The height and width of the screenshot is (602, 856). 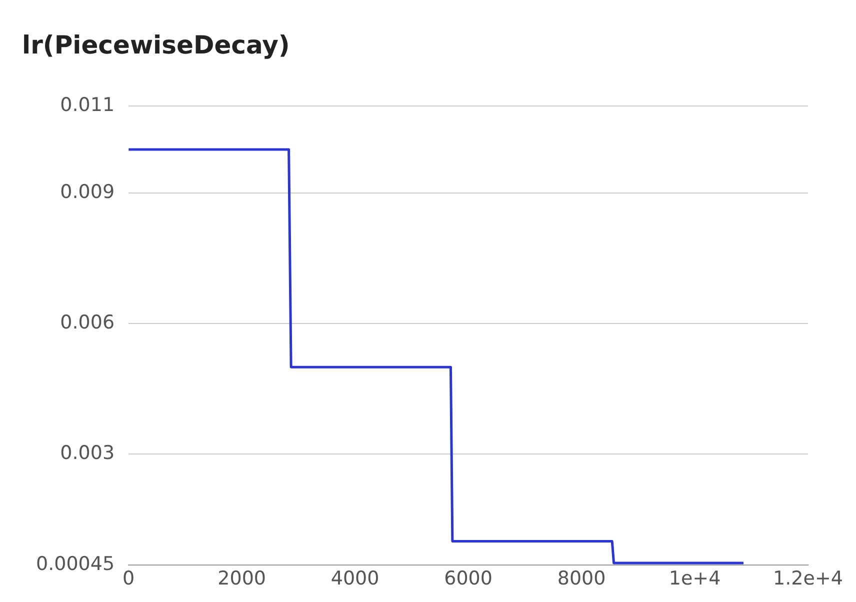 What do you see at coordinates (694, 579) in the screenshot?
I see `x-tick-label: 1e+4` at bounding box center [694, 579].